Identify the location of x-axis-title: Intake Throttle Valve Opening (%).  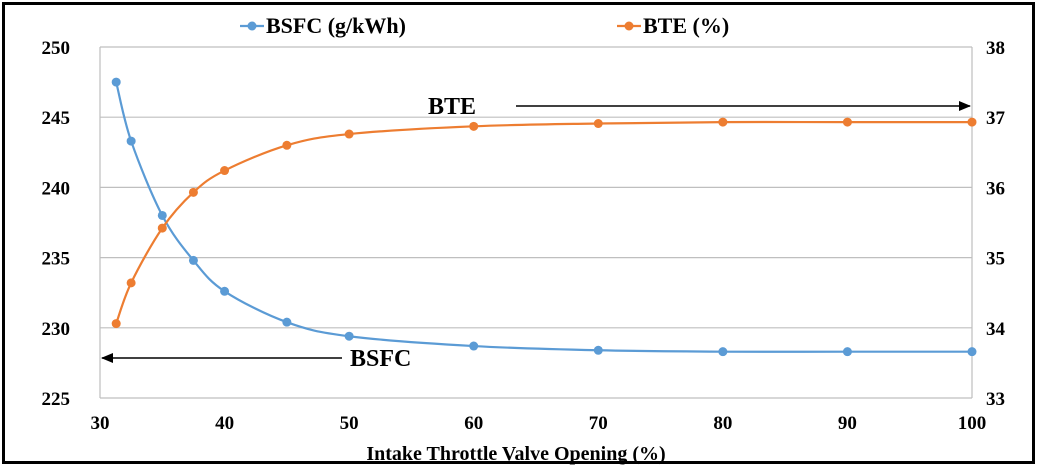
(515, 454).